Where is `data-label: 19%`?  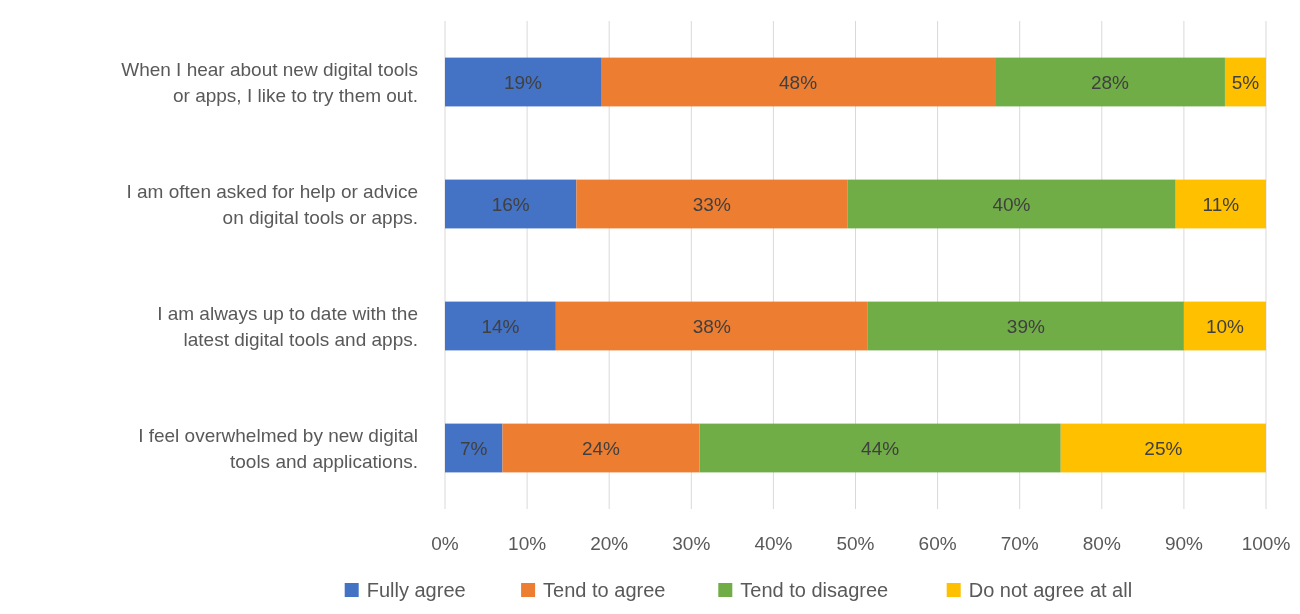
data-label: 19% is located at coordinates (523, 82).